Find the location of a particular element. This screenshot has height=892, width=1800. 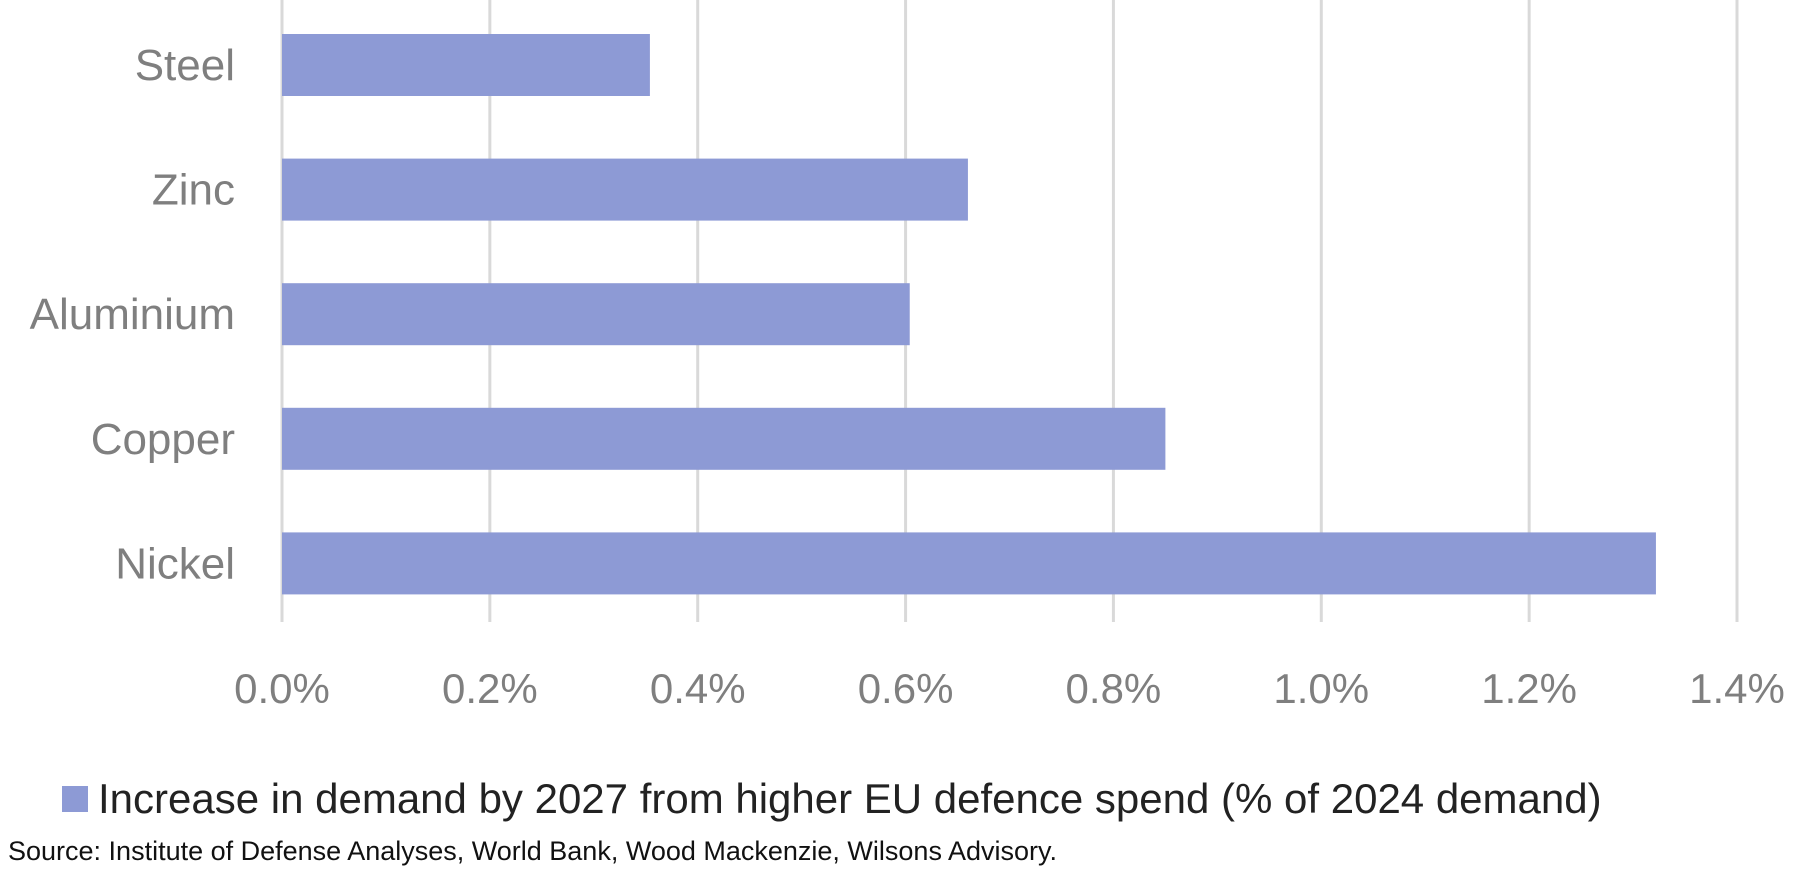

category-label: Steel is located at coordinates (185, 65).